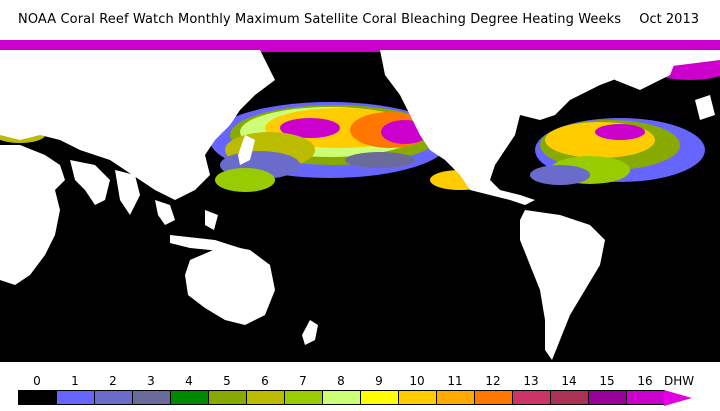 The image size is (720, 411). I want to click on legend-label-12: 12, so click(493, 381).